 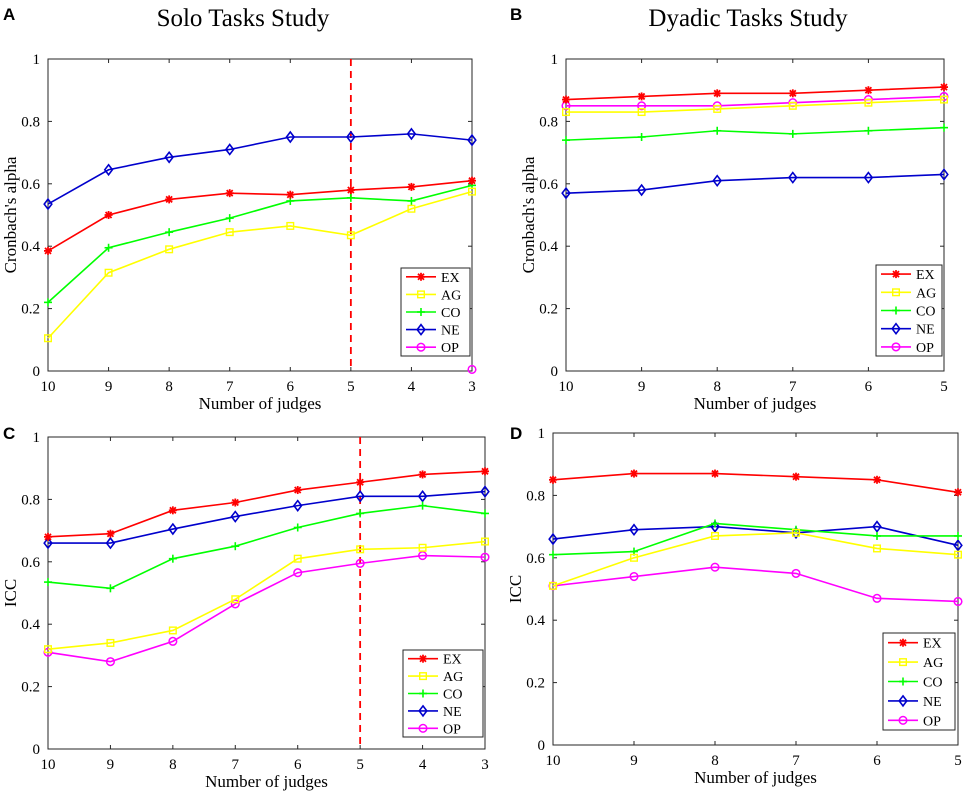 What do you see at coordinates (903, 701) in the screenshot?
I see `legend-marker-ne` at bounding box center [903, 701].